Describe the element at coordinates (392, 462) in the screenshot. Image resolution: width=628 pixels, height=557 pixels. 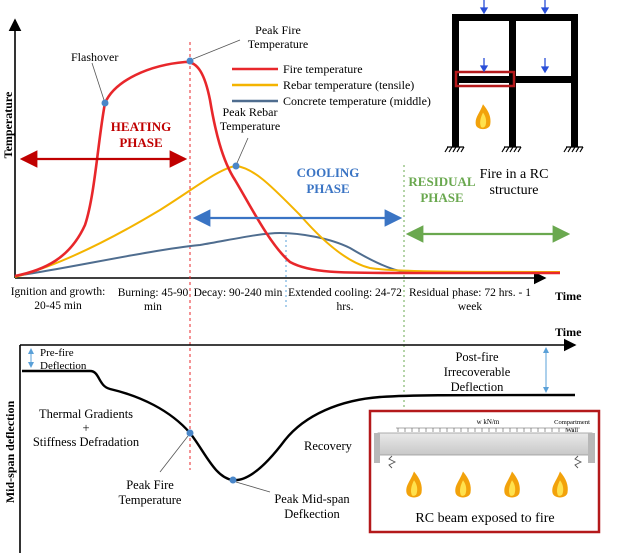
I see `support-spring-left` at that location.